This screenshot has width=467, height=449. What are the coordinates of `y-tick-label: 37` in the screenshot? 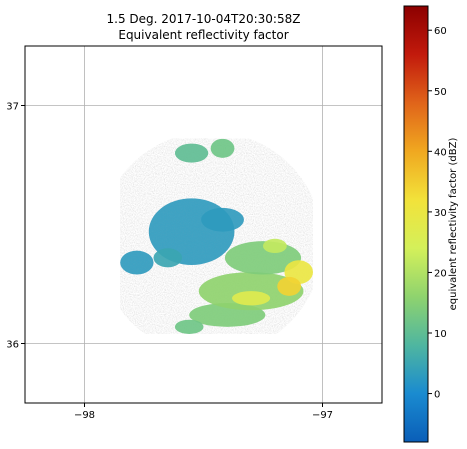 It's located at (12, 107).